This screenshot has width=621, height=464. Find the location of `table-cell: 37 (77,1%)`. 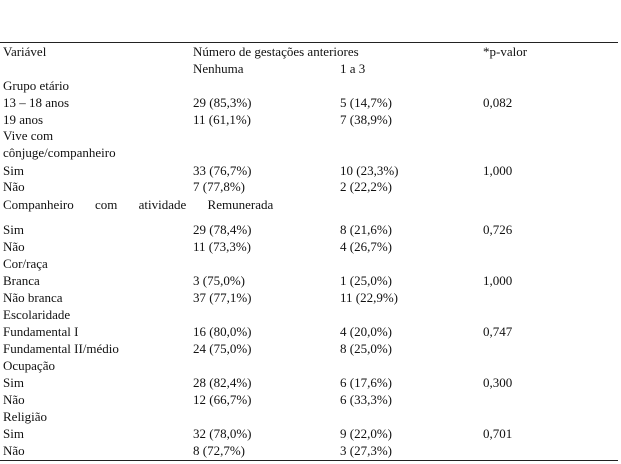

table-cell: 37 (77,1%) is located at coordinates (222, 297).